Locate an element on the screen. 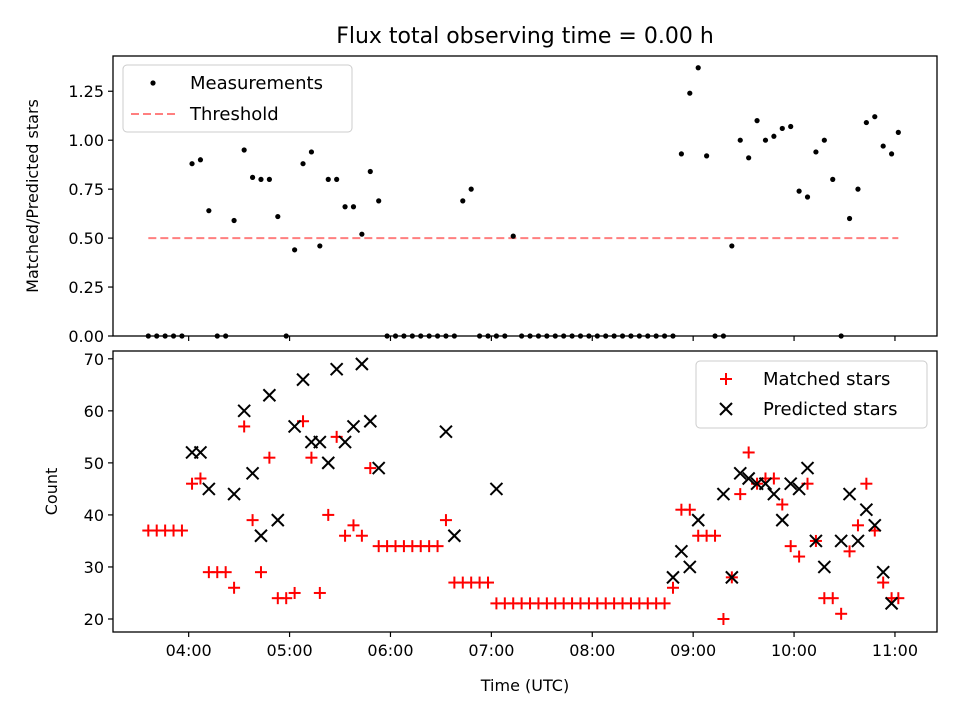 This screenshot has width=960, height=720. x-axis-label: Time (UTC) is located at coordinates (524, 685).